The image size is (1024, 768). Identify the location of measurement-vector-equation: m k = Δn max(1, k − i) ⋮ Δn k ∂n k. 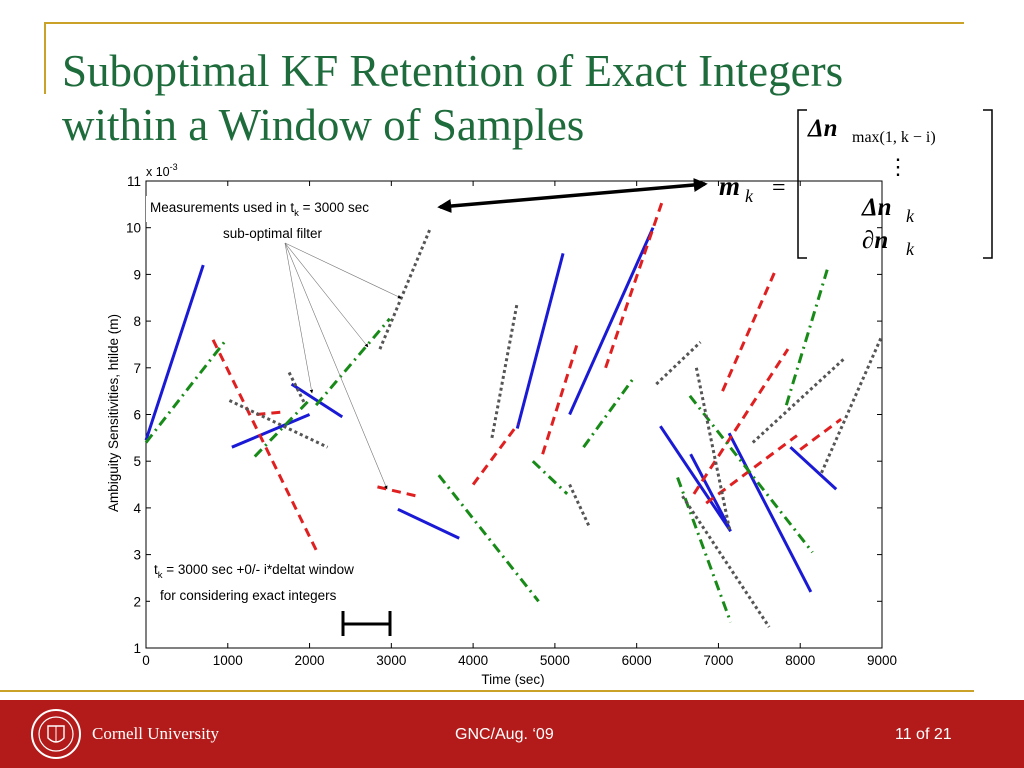
(856, 184).